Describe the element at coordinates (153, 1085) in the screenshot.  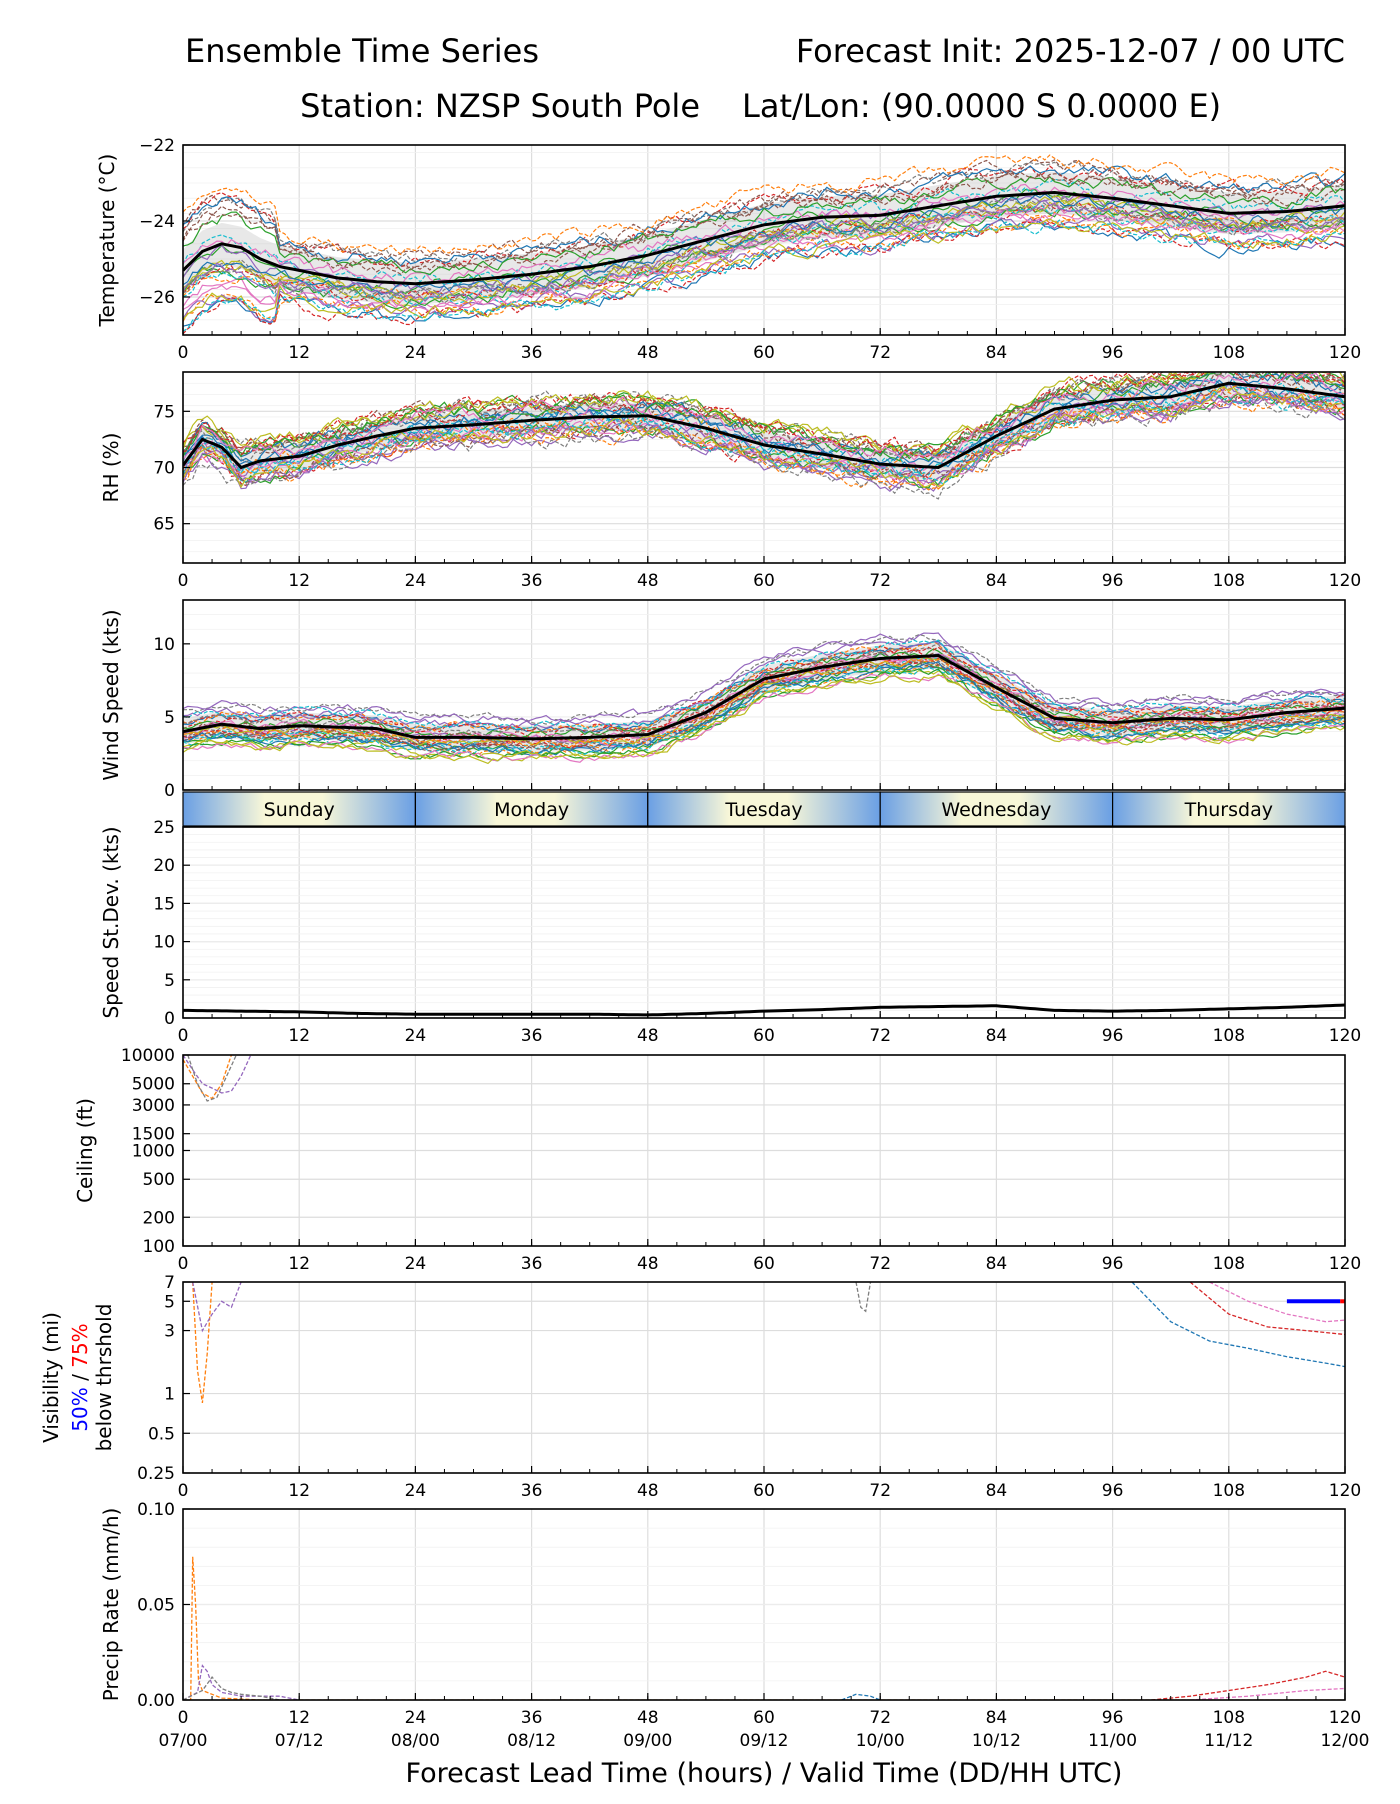
I see `ceiling-ytick-label: 5000` at that location.